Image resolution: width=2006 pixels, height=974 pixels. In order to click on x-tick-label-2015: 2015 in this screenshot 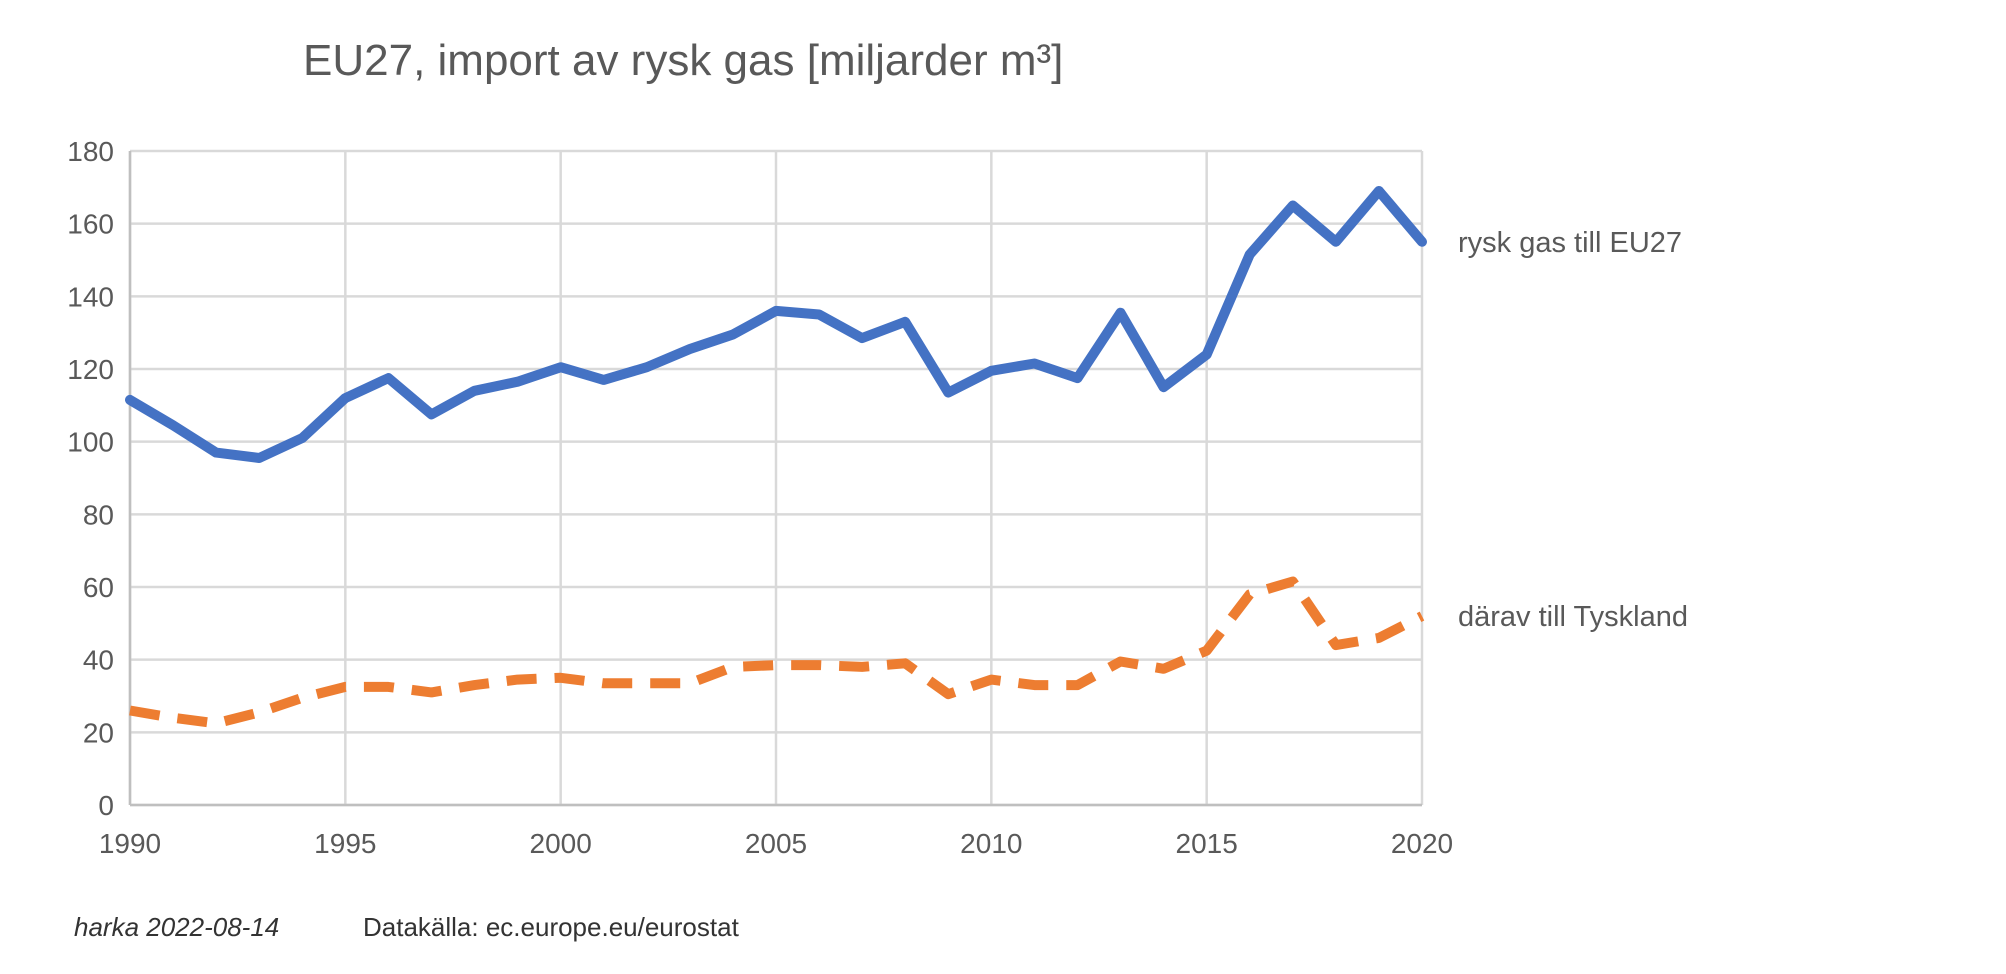, I will do `click(1207, 843)`.